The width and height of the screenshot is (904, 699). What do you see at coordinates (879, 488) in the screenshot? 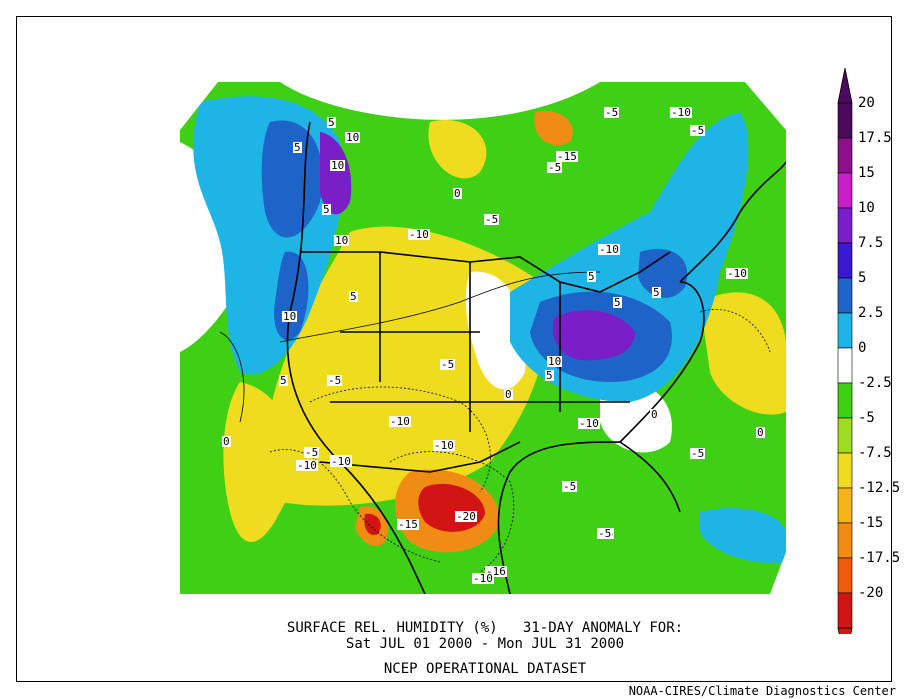
I see `colorbar-tick-label: -12.5` at bounding box center [879, 488].